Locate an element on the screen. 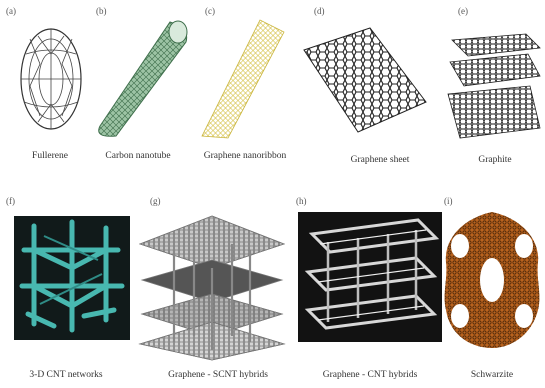 The width and height of the screenshot is (545, 388). panel-letter: (a) is located at coordinates (11, 11).